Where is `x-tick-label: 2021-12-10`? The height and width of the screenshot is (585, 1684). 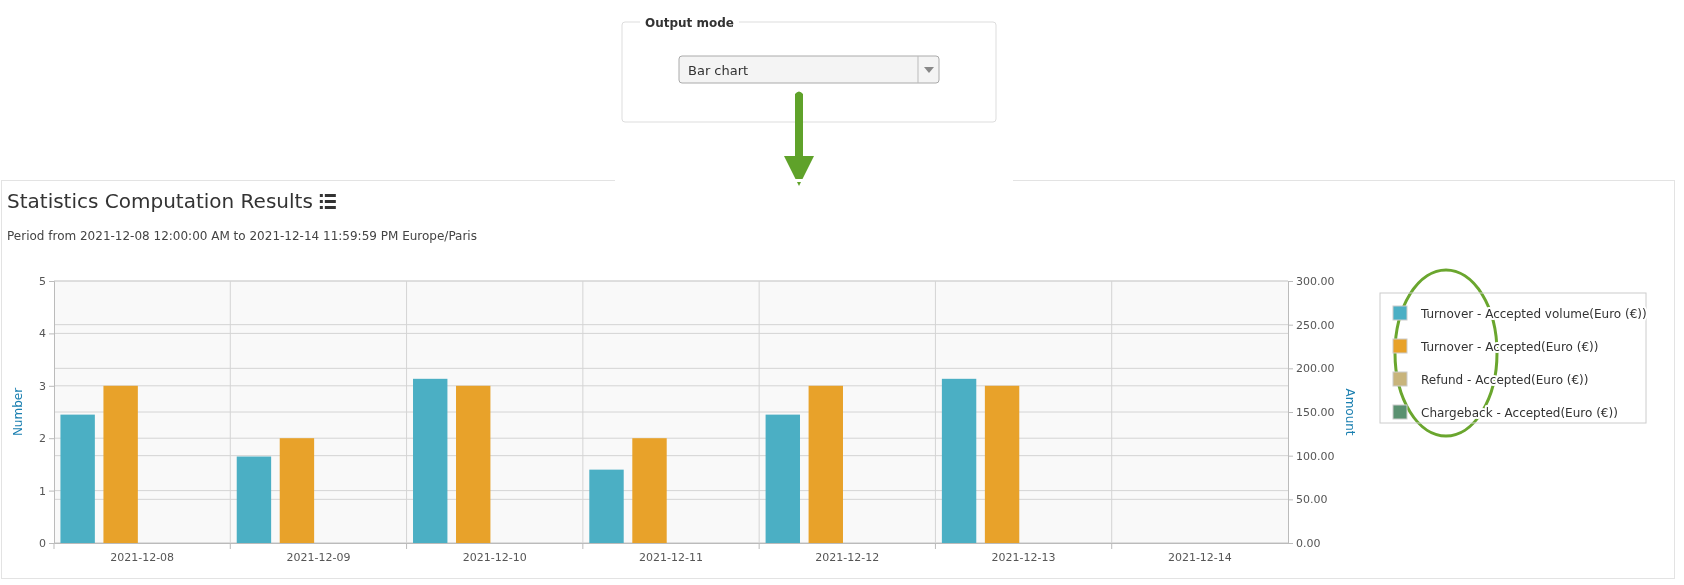
x-tick-label: 2021-12-10 is located at coordinates (494, 557).